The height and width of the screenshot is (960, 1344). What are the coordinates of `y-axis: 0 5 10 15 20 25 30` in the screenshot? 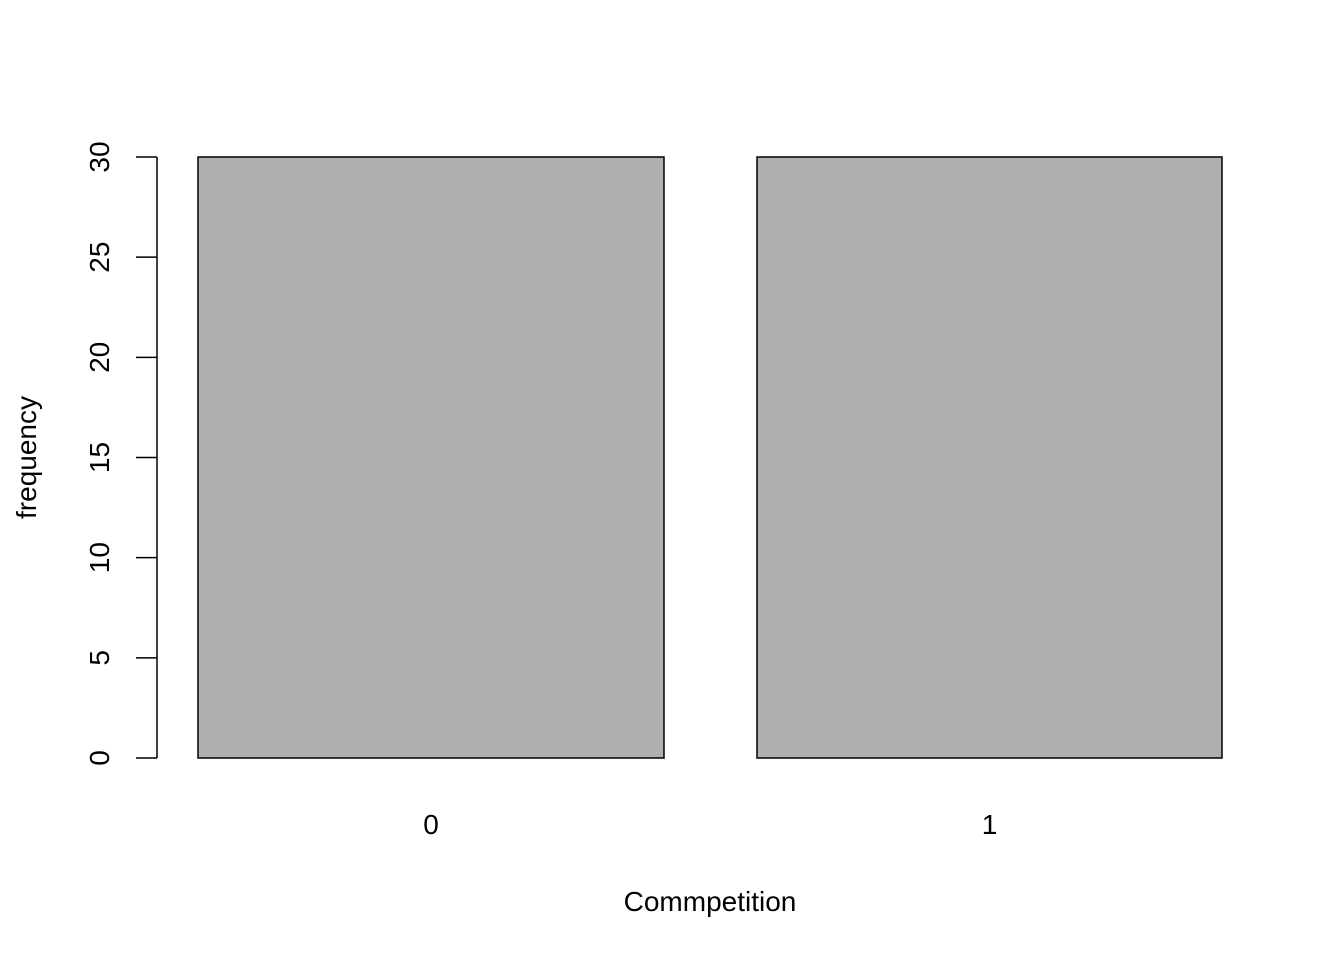 It's located at (121, 453).